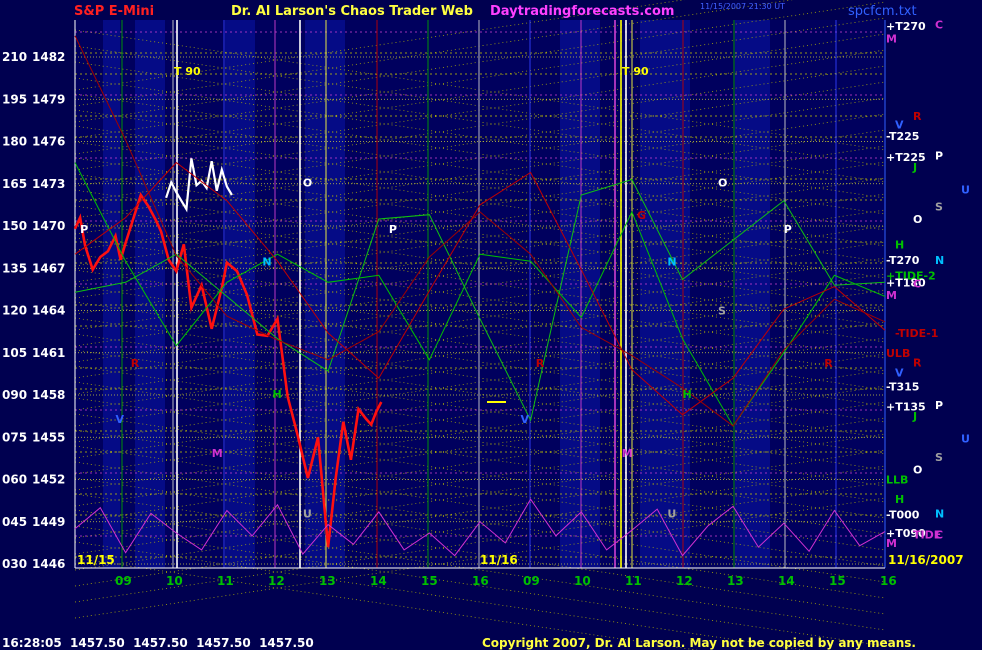 This screenshot has height=650, width=982. I want to click on series-price-highlight, so click(199, 185).